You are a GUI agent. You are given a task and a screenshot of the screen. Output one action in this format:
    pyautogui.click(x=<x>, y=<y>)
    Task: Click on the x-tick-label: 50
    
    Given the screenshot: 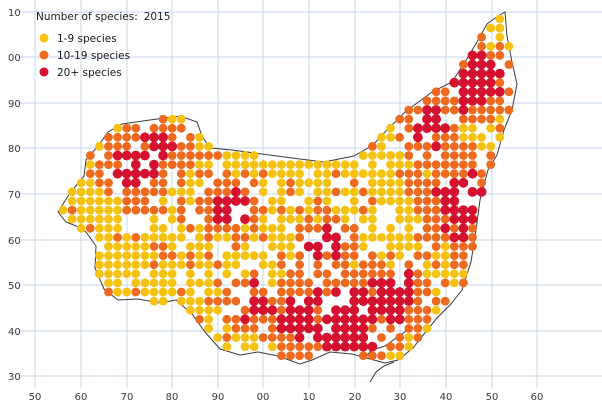 What is the action you would take?
    pyautogui.click(x=35, y=397)
    